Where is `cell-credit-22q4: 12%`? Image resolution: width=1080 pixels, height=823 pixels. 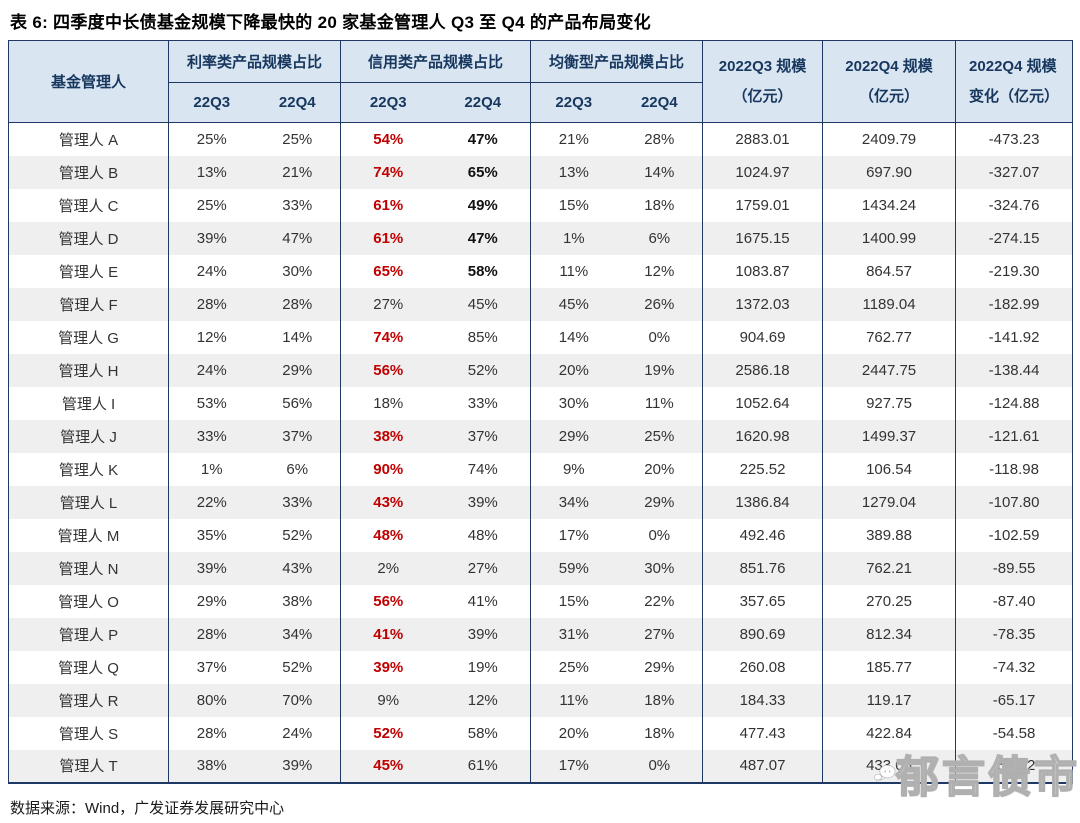
cell-credit-22q4: 12% is located at coordinates (482, 700).